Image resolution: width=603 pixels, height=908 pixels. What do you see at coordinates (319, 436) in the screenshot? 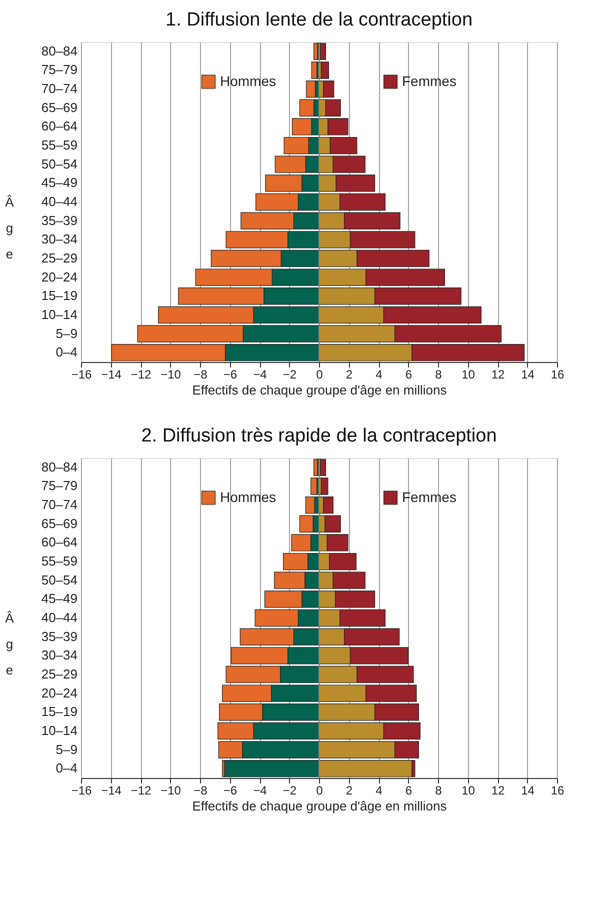
I see `chart-title: 2. Diffusion très rapide de la contraception` at bounding box center [319, 436].